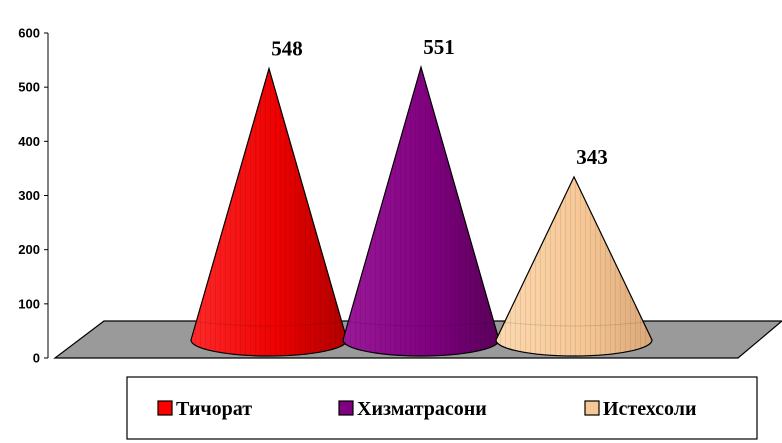 The width and height of the screenshot is (782, 443). What do you see at coordinates (29, 33) in the screenshot?
I see `y-tick-label: 600` at bounding box center [29, 33].